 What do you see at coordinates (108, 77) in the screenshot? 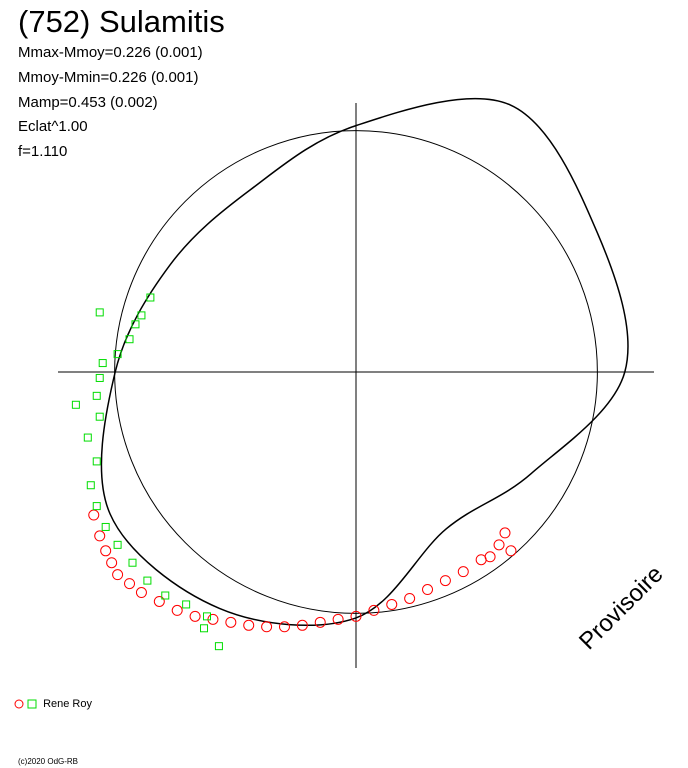
I see `stat-mmoy-mmin: Mmoy-Mmin=0.226 (0.001)` at bounding box center [108, 77].